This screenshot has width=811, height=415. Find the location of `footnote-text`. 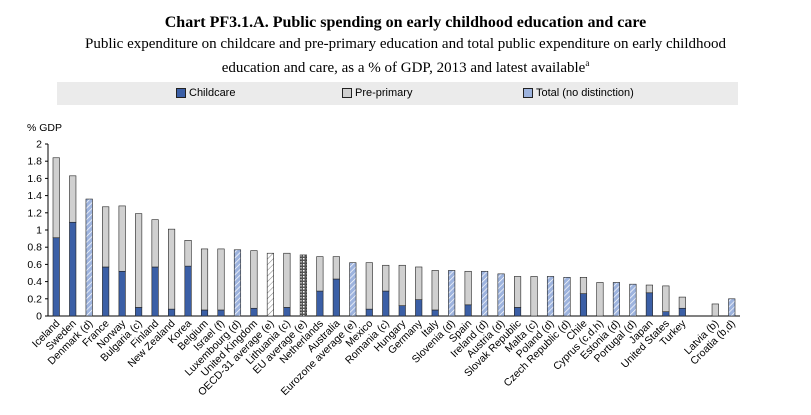

footnote-text is located at coordinates (405, 410).